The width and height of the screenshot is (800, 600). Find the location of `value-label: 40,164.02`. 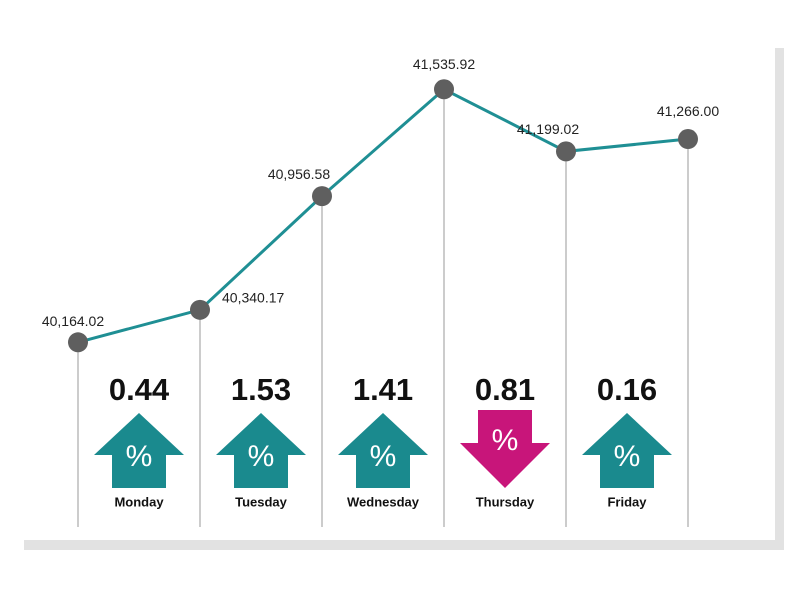

value-label: 40,164.02 is located at coordinates (73, 321).